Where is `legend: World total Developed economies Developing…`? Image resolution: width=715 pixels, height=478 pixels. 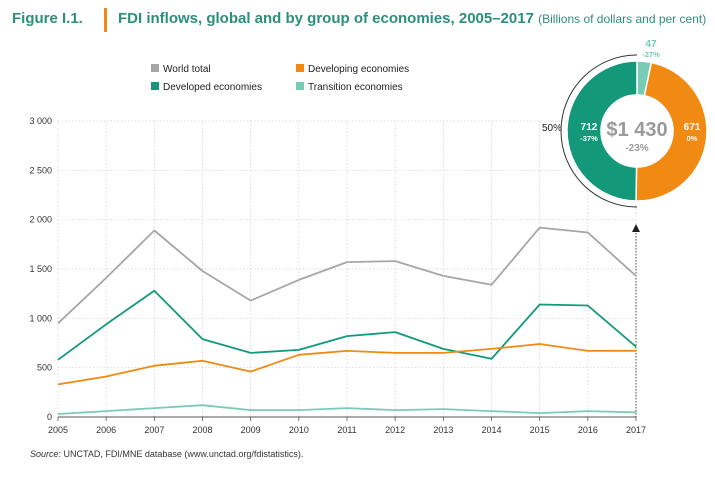 legend: World total Developed economies Developing… is located at coordinates (280, 78).